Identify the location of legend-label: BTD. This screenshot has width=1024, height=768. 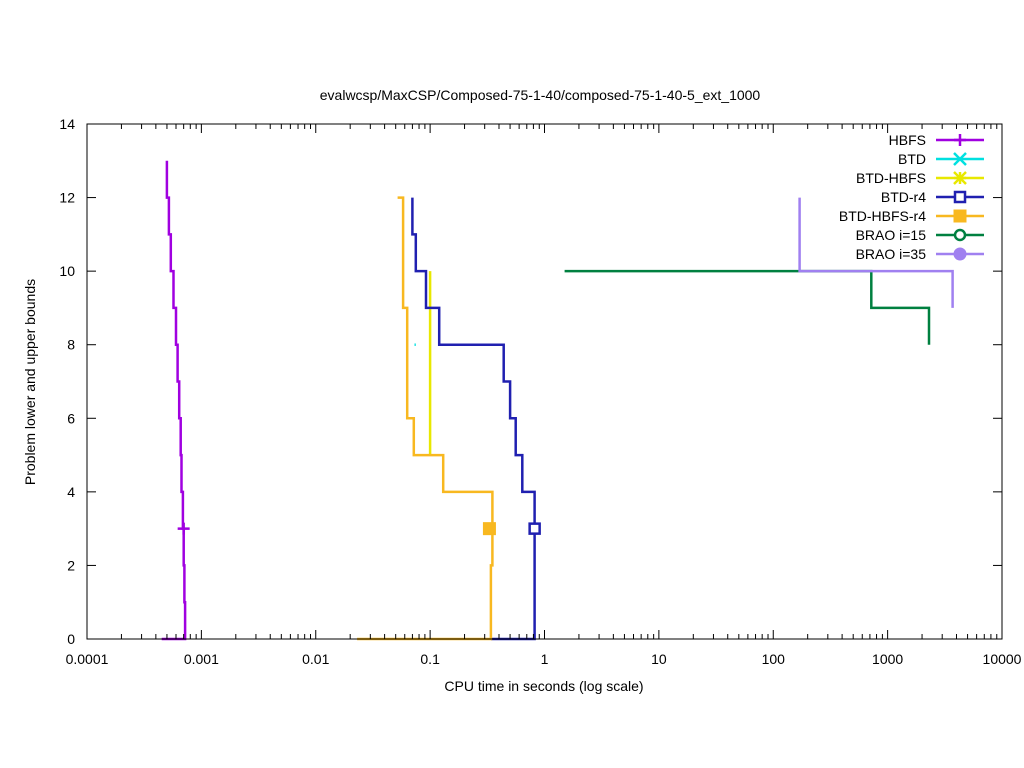
(912, 159).